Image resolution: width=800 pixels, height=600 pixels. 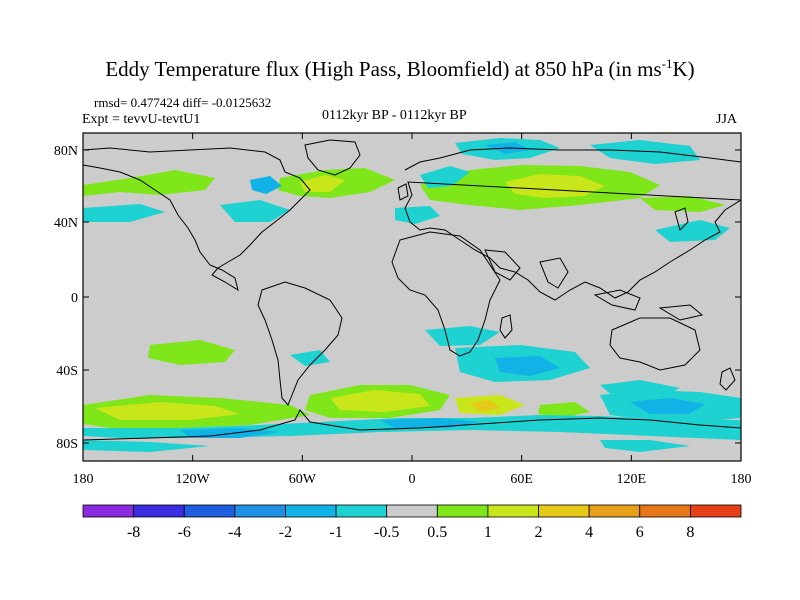 I want to click on coastline-eurasia, so click(x=572, y=224).